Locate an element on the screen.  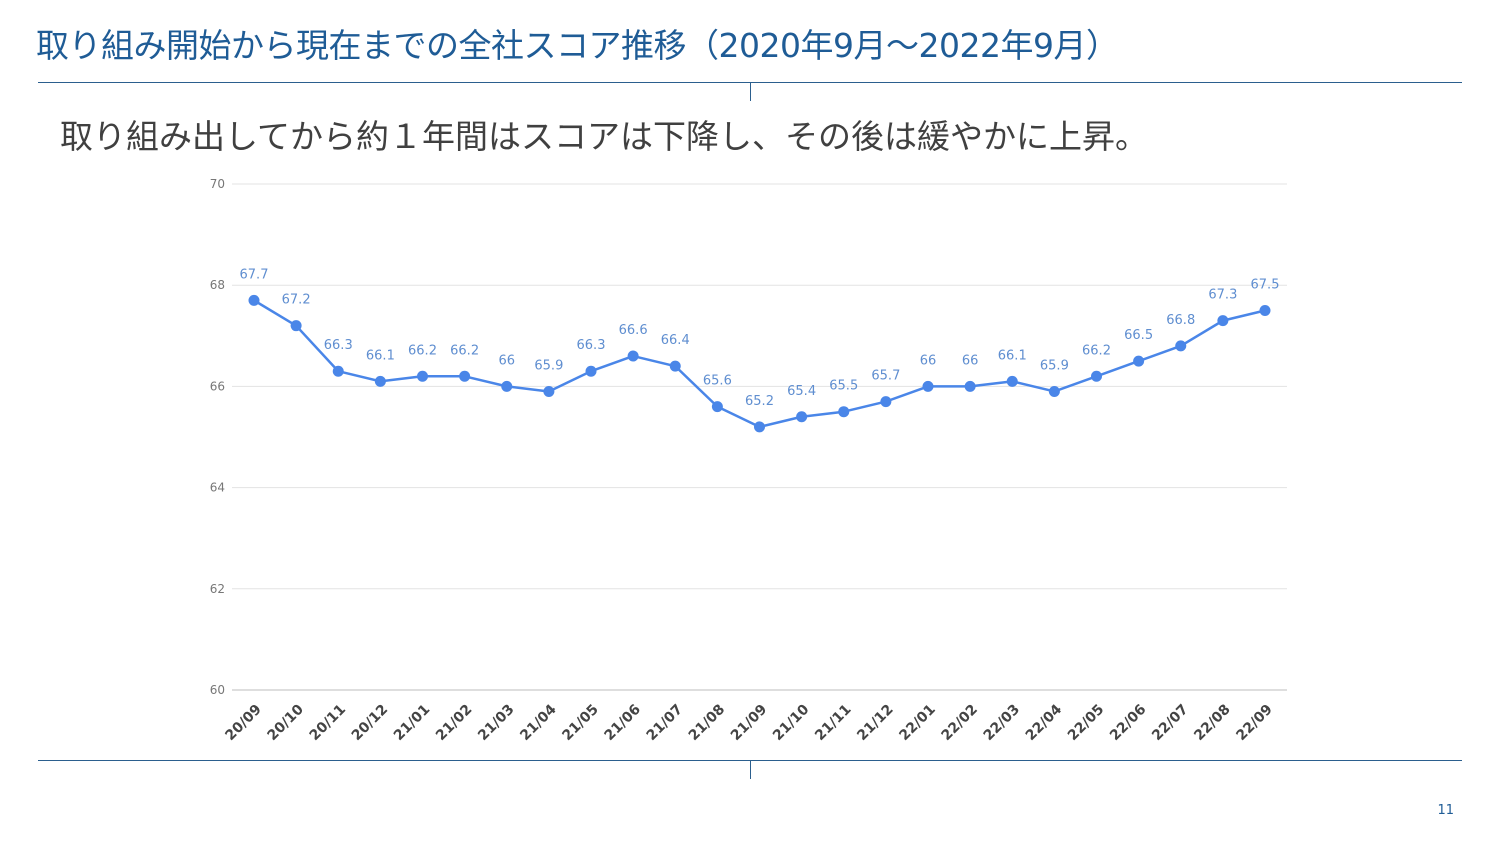
x-tick-label: 22/05 is located at coordinates (1086, 723).